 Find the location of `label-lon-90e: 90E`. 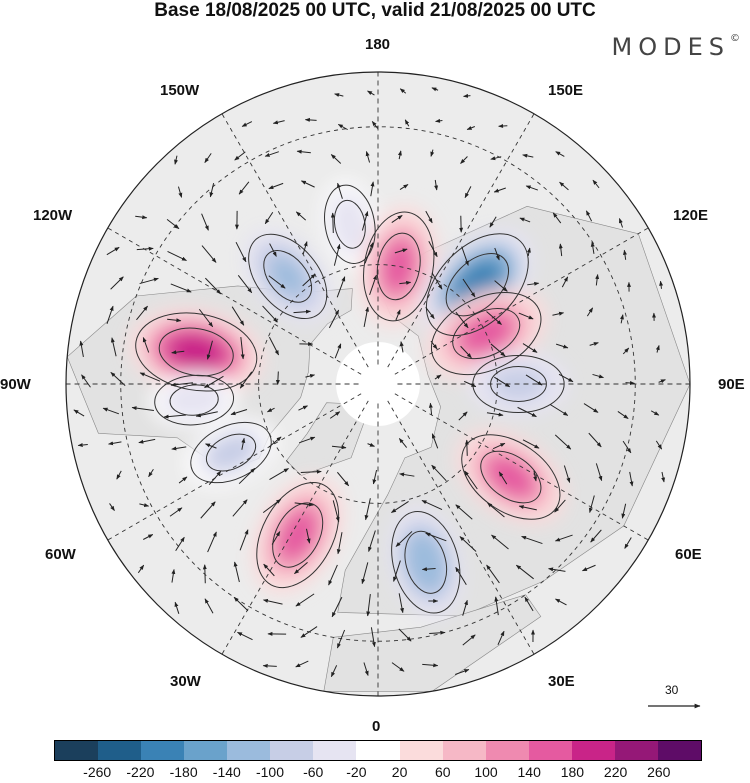

label-lon-90e: 90E is located at coordinates (731, 384).